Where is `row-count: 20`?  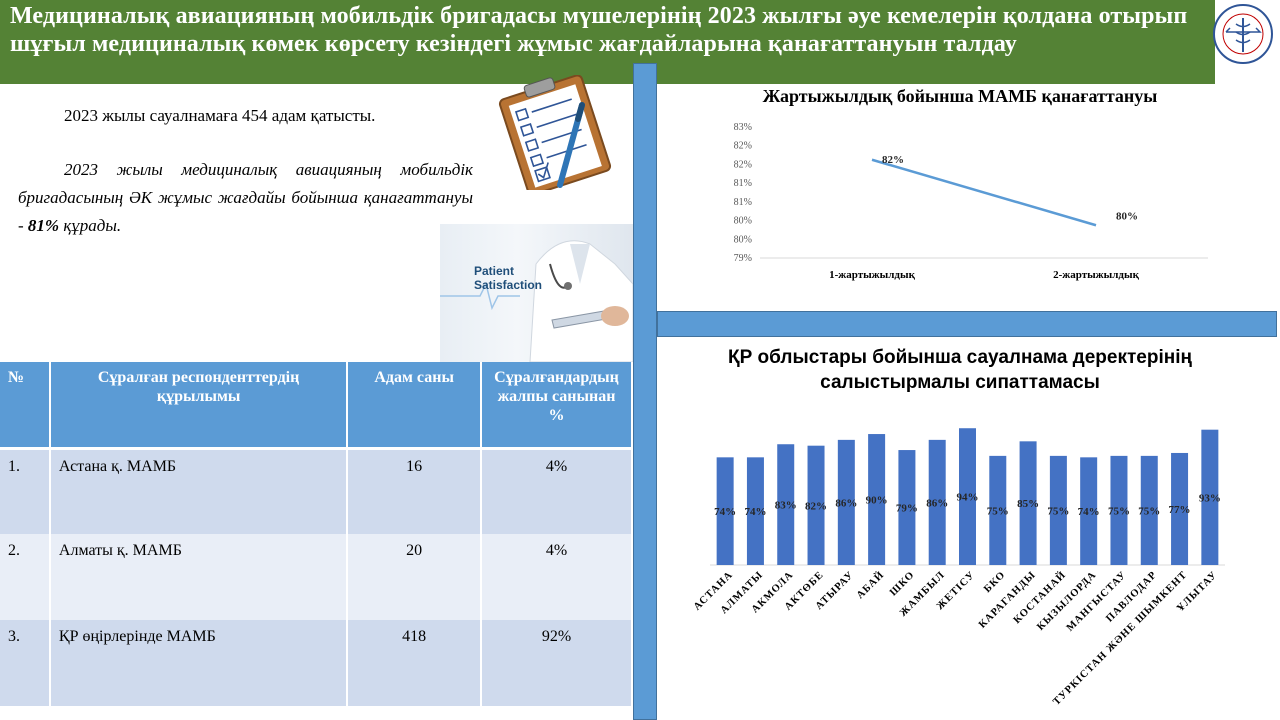
row-count: 20 is located at coordinates (414, 577).